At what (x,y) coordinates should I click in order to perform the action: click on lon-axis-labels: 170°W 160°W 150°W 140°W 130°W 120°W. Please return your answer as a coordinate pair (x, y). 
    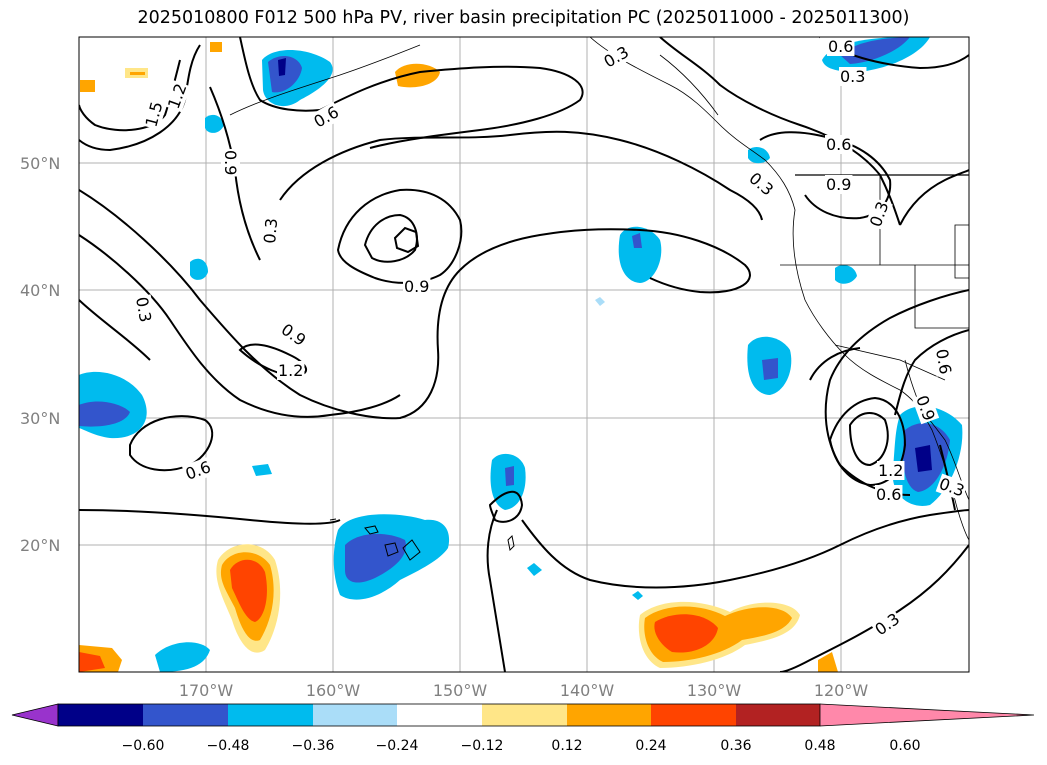
    Looking at the image, I should click on (524, 690).